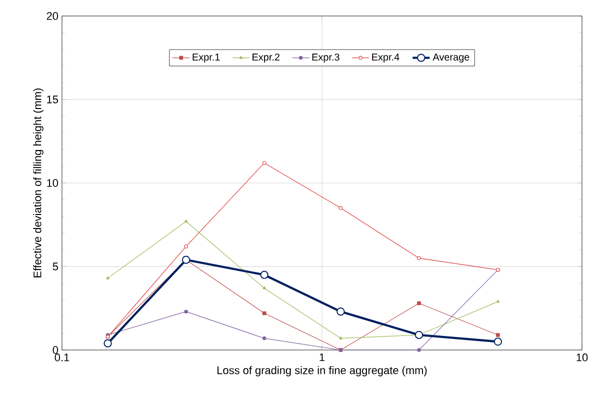 This screenshot has height=408, width=593. I want to click on legend-label: Average, so click(451, 58).